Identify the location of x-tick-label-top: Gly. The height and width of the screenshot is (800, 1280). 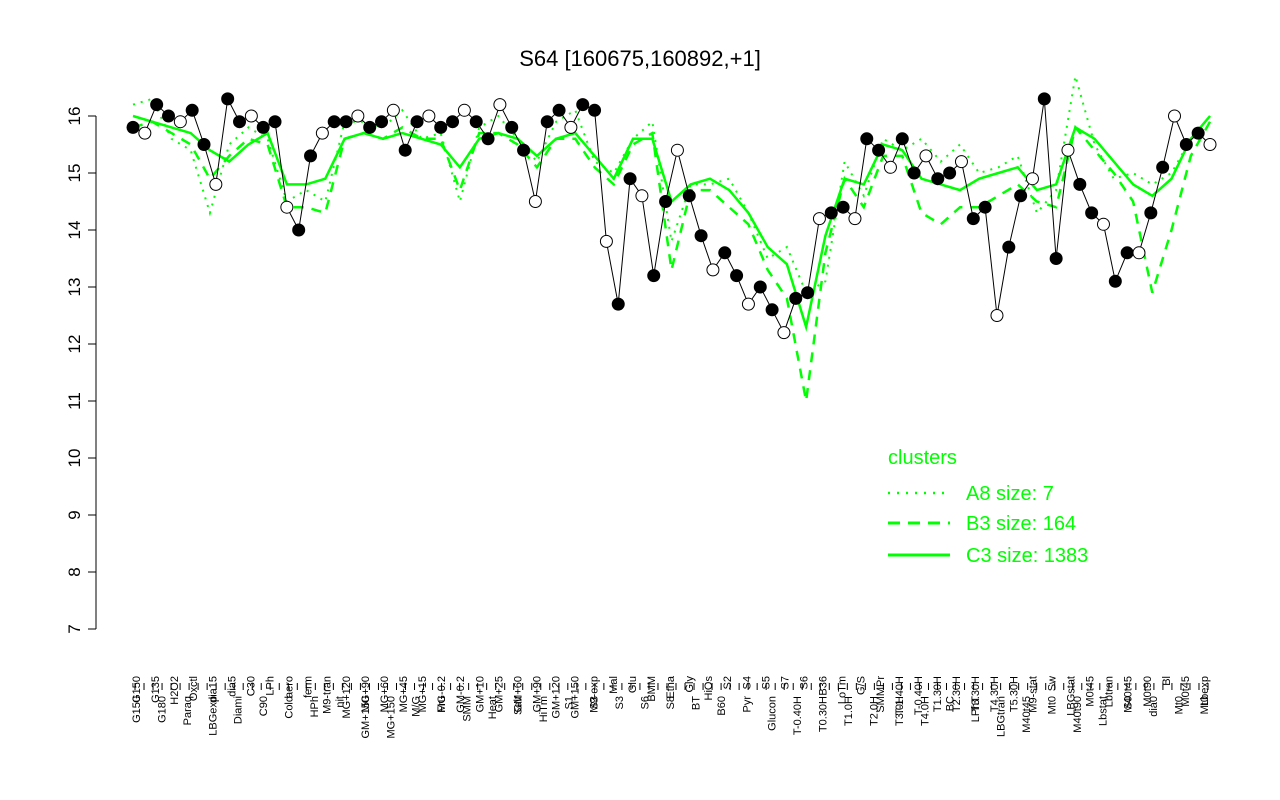
(690, 684).